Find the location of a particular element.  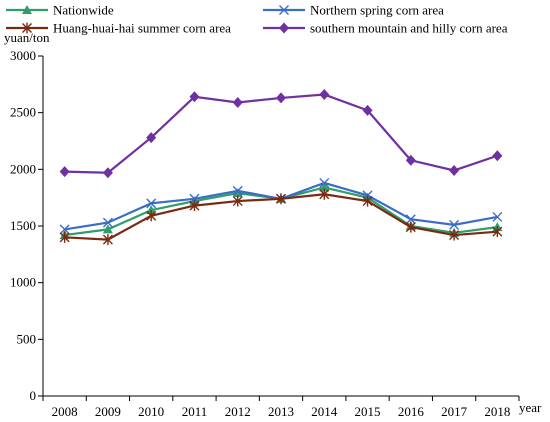

y-tick-label: 1000 is located at coordinates (23, 282).